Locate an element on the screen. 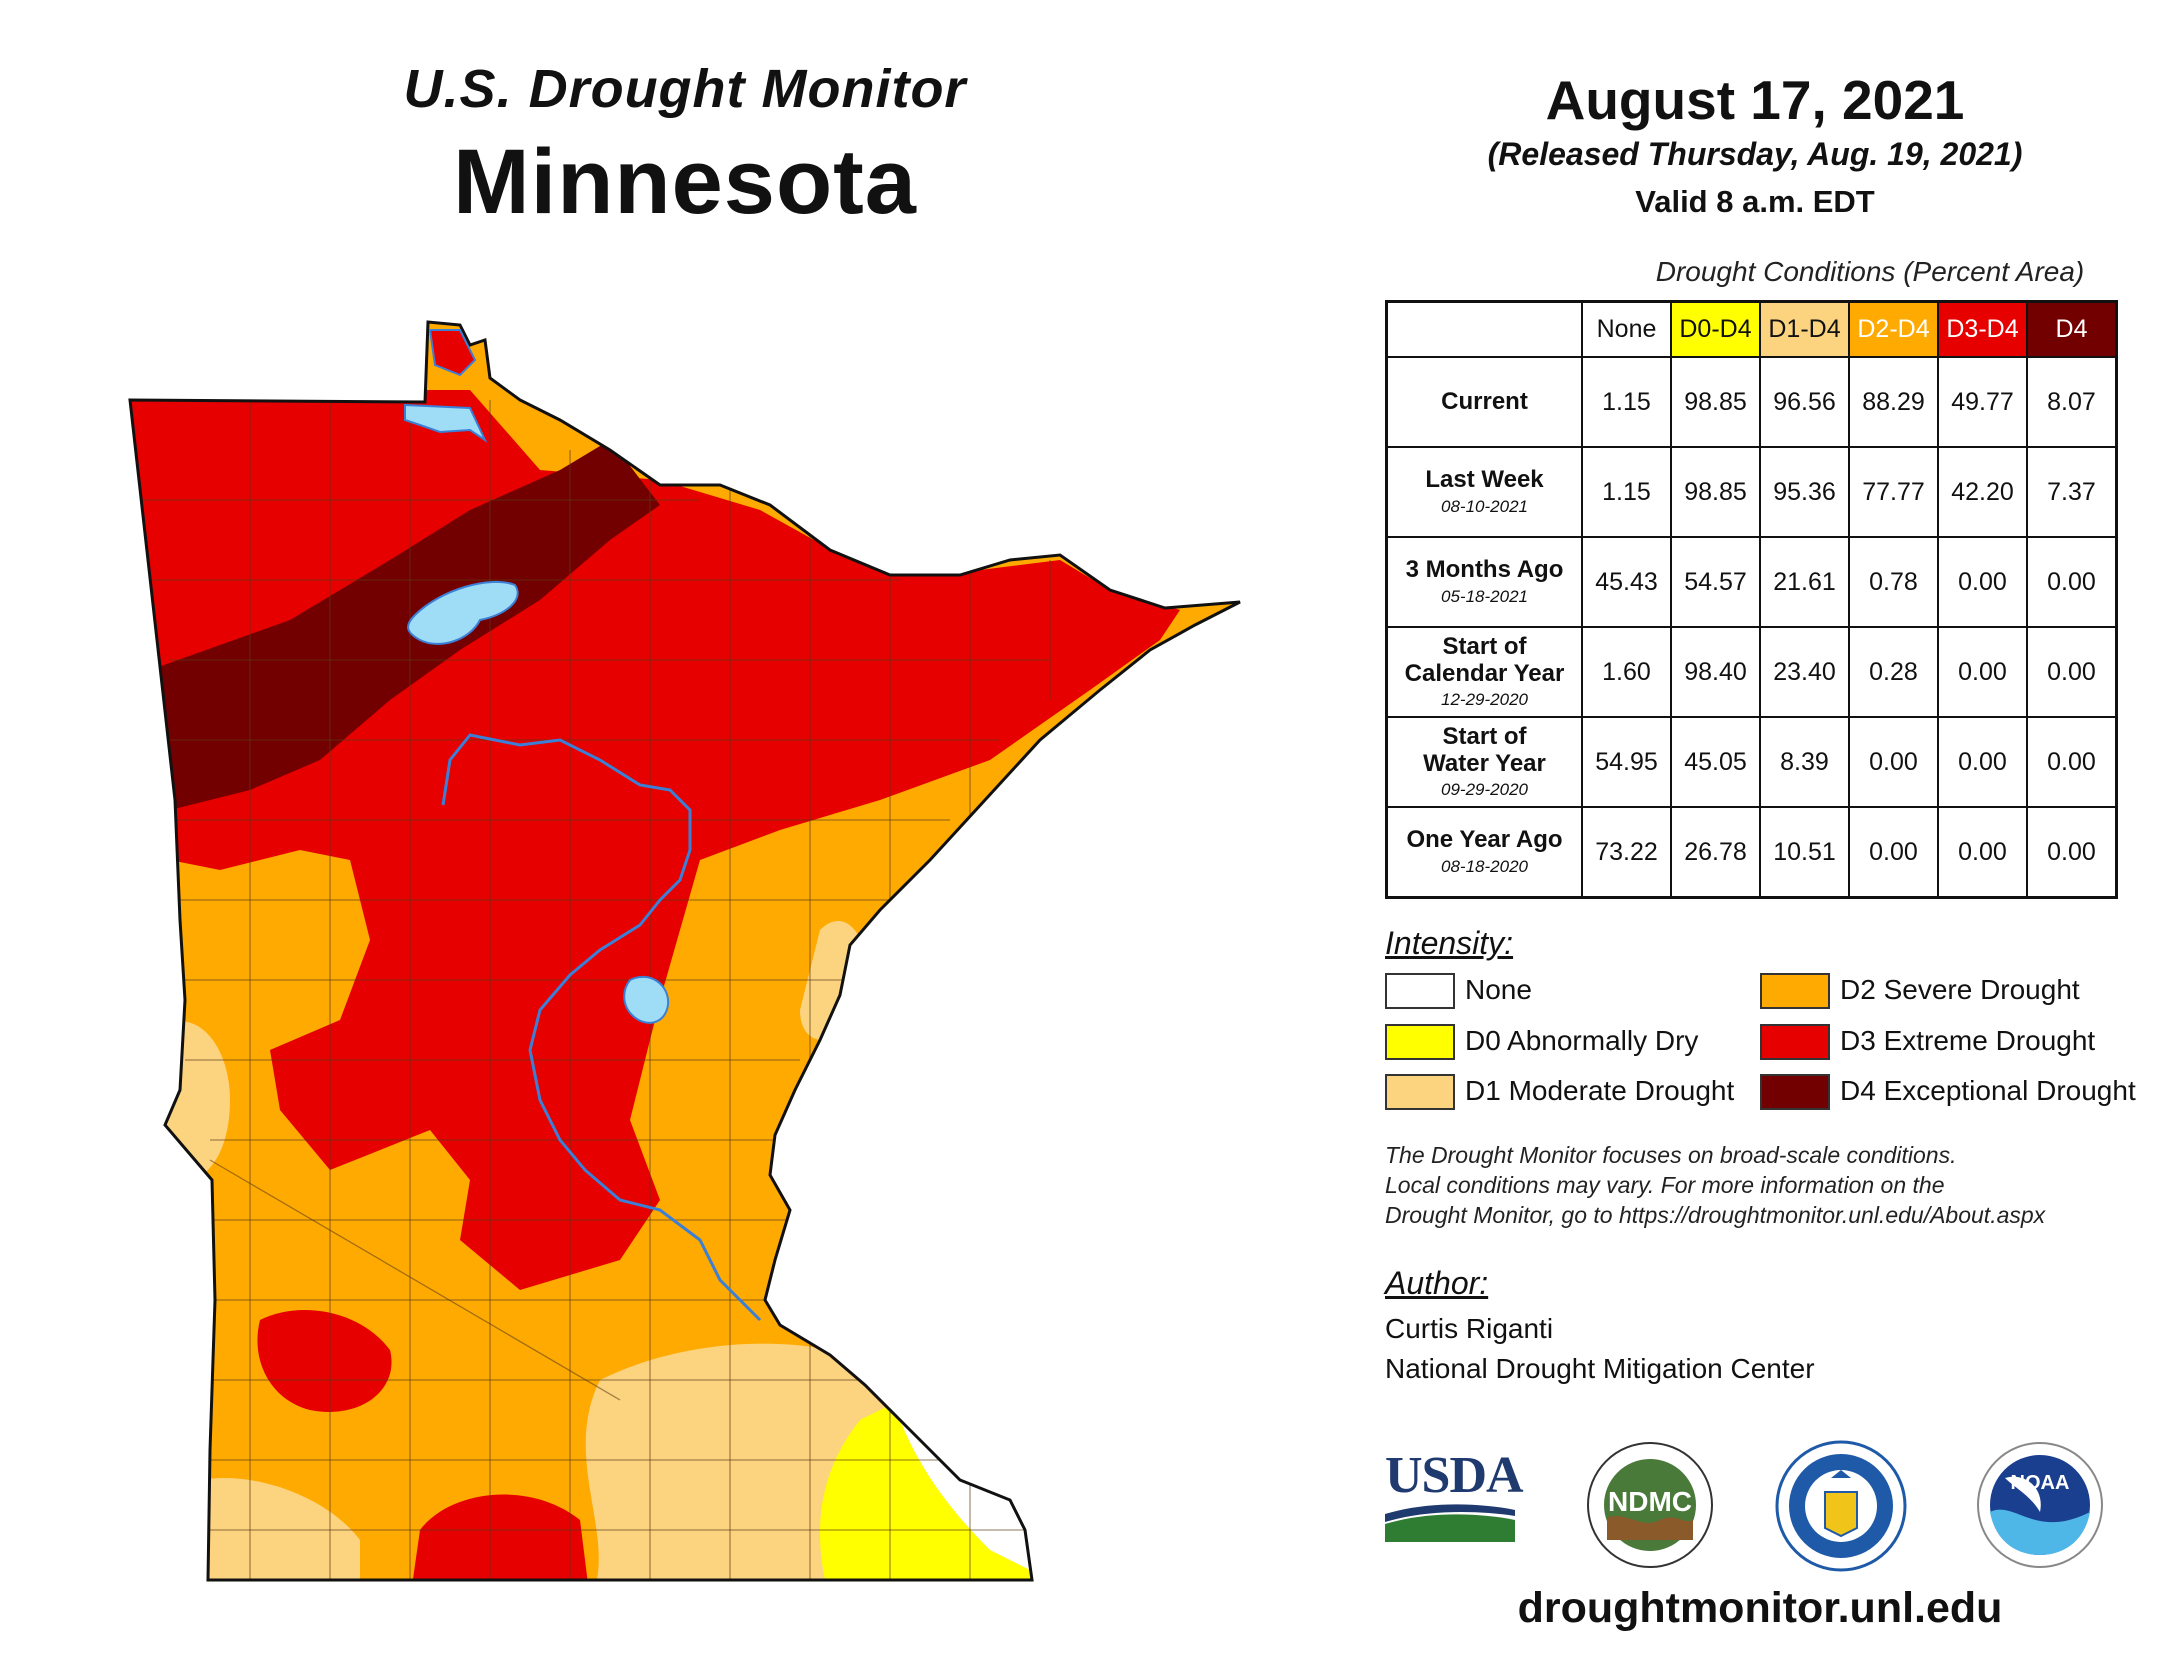 This screenshot has width=2160, height=1669. row-label-text: Calendar Year is located at coordinates (1484, 673).